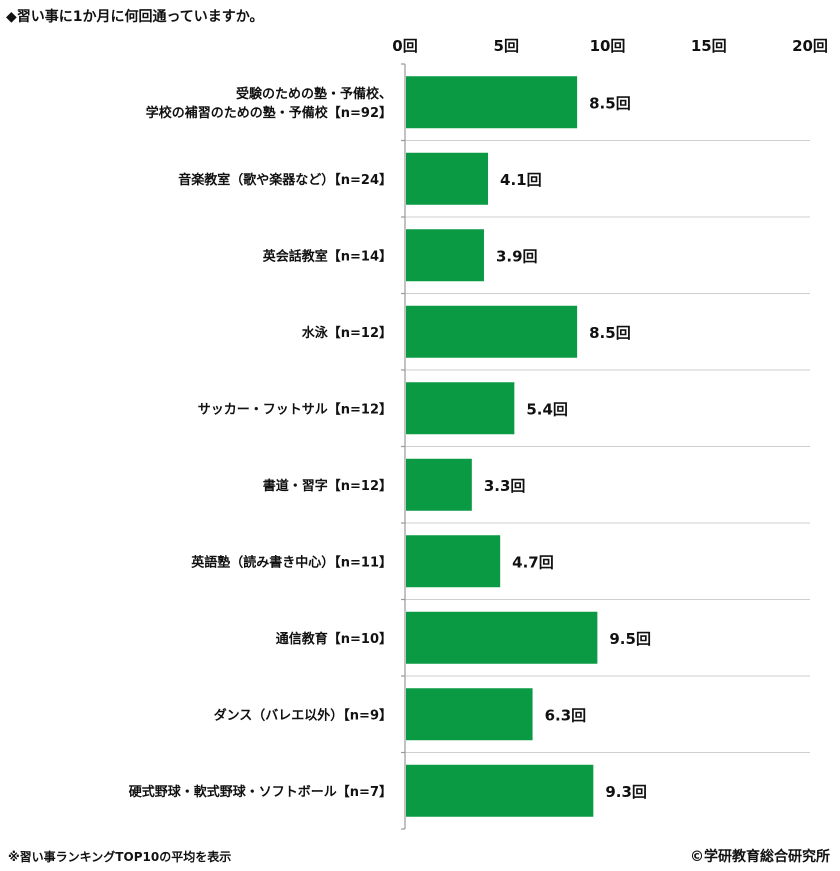  What do you see at coordinates (334, 639) in the screenshot?
I see `category-label: 通信教育【n=10】` at bounding box center [334, 639].